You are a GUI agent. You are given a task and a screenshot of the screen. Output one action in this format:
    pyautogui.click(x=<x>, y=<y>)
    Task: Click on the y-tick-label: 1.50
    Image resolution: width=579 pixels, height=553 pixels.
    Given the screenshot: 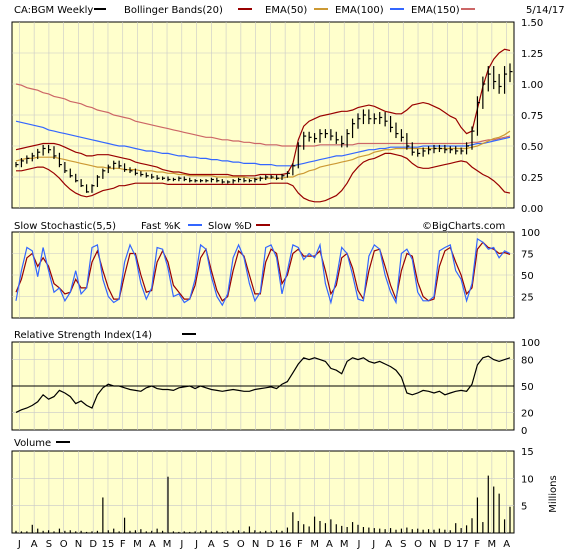 What is the action you would take?
    pyautogui.click(x=532, y=23)
    